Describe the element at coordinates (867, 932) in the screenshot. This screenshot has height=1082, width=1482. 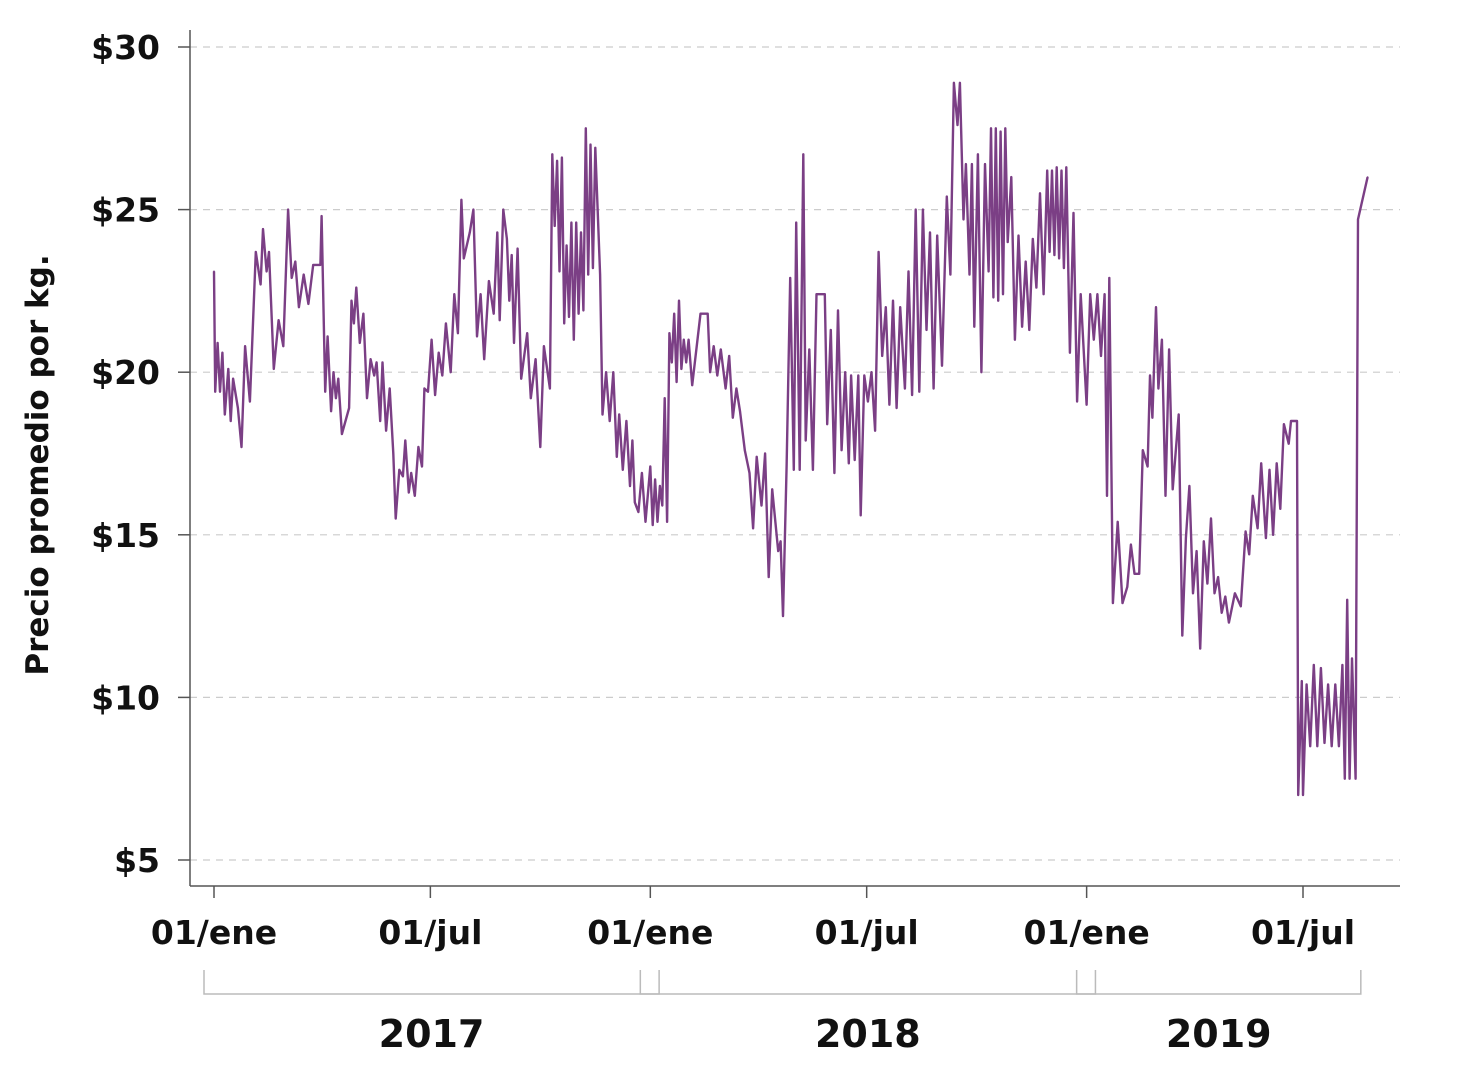
I see `x-tick-label: 01/jul` at that location.